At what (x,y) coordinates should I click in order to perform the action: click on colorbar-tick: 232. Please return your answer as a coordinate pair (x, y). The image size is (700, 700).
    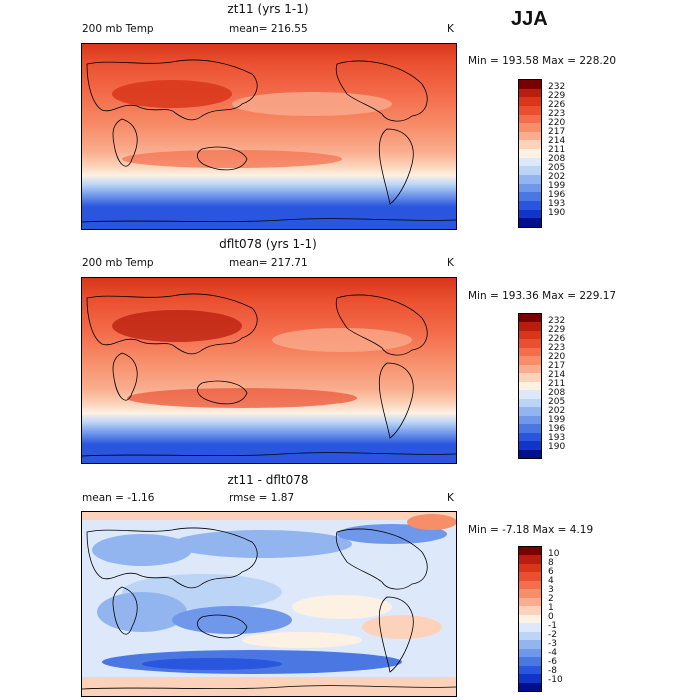
    Looking at the image, I should click on (557, 321).